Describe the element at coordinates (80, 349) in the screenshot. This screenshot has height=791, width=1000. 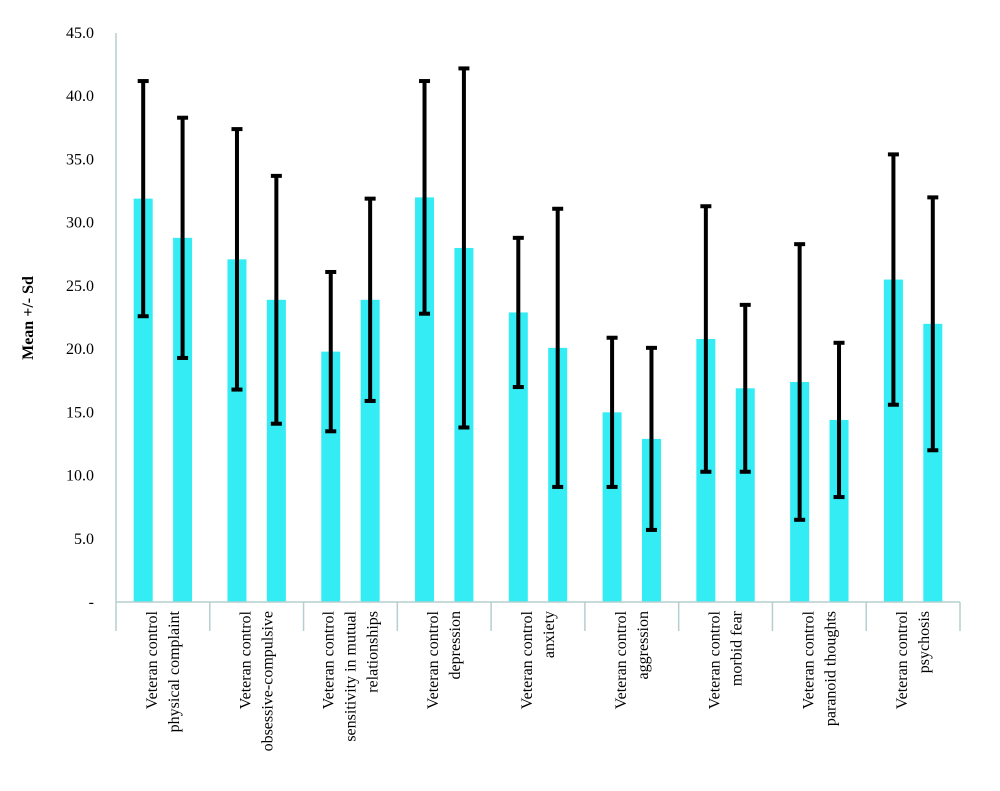
I see `y-tick-label: 20.0` at that location.